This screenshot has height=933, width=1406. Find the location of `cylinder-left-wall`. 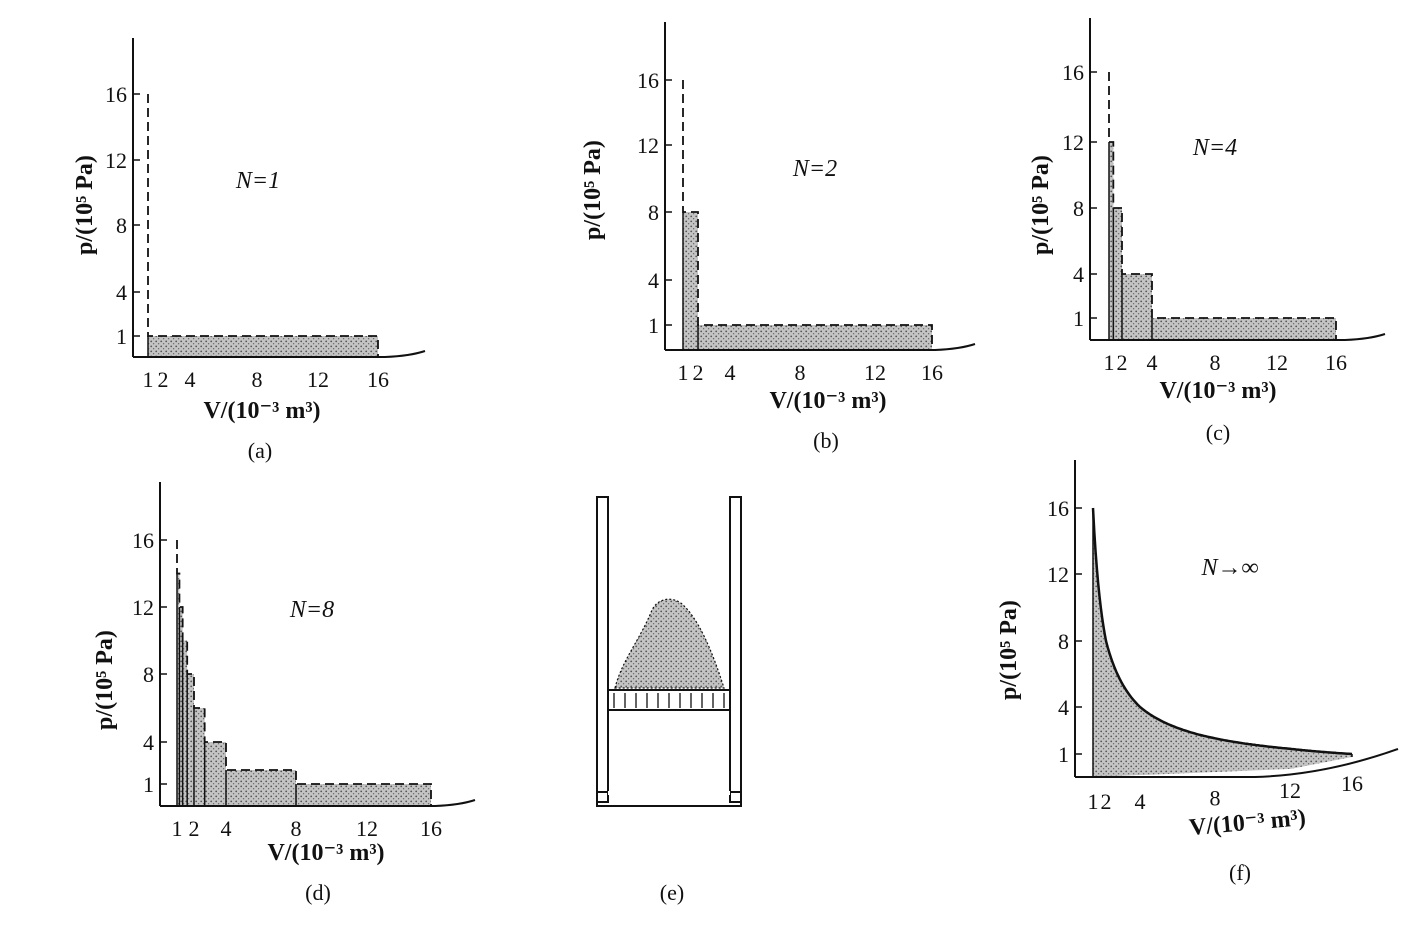

cylinder-left-wall is located at coordinates (602, 649).